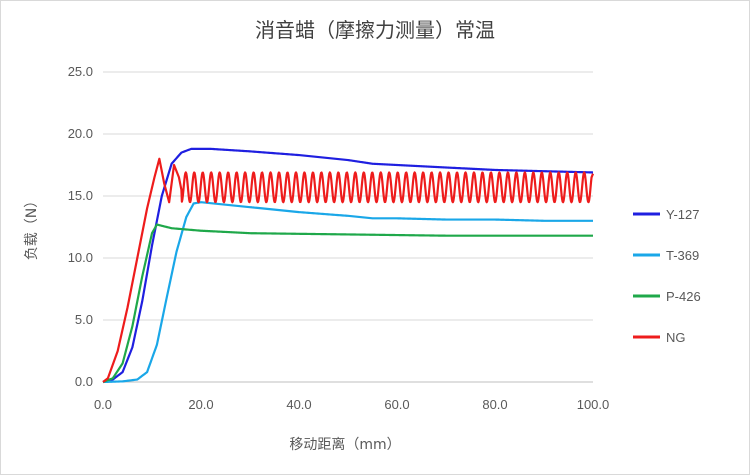  What do you see at coordinates (351, 404) in the screenshot?
I see `x-axis-ticks: 0.0 20.0 40.0 60.0 80.0 100.0` at bounding box center [351, 404].